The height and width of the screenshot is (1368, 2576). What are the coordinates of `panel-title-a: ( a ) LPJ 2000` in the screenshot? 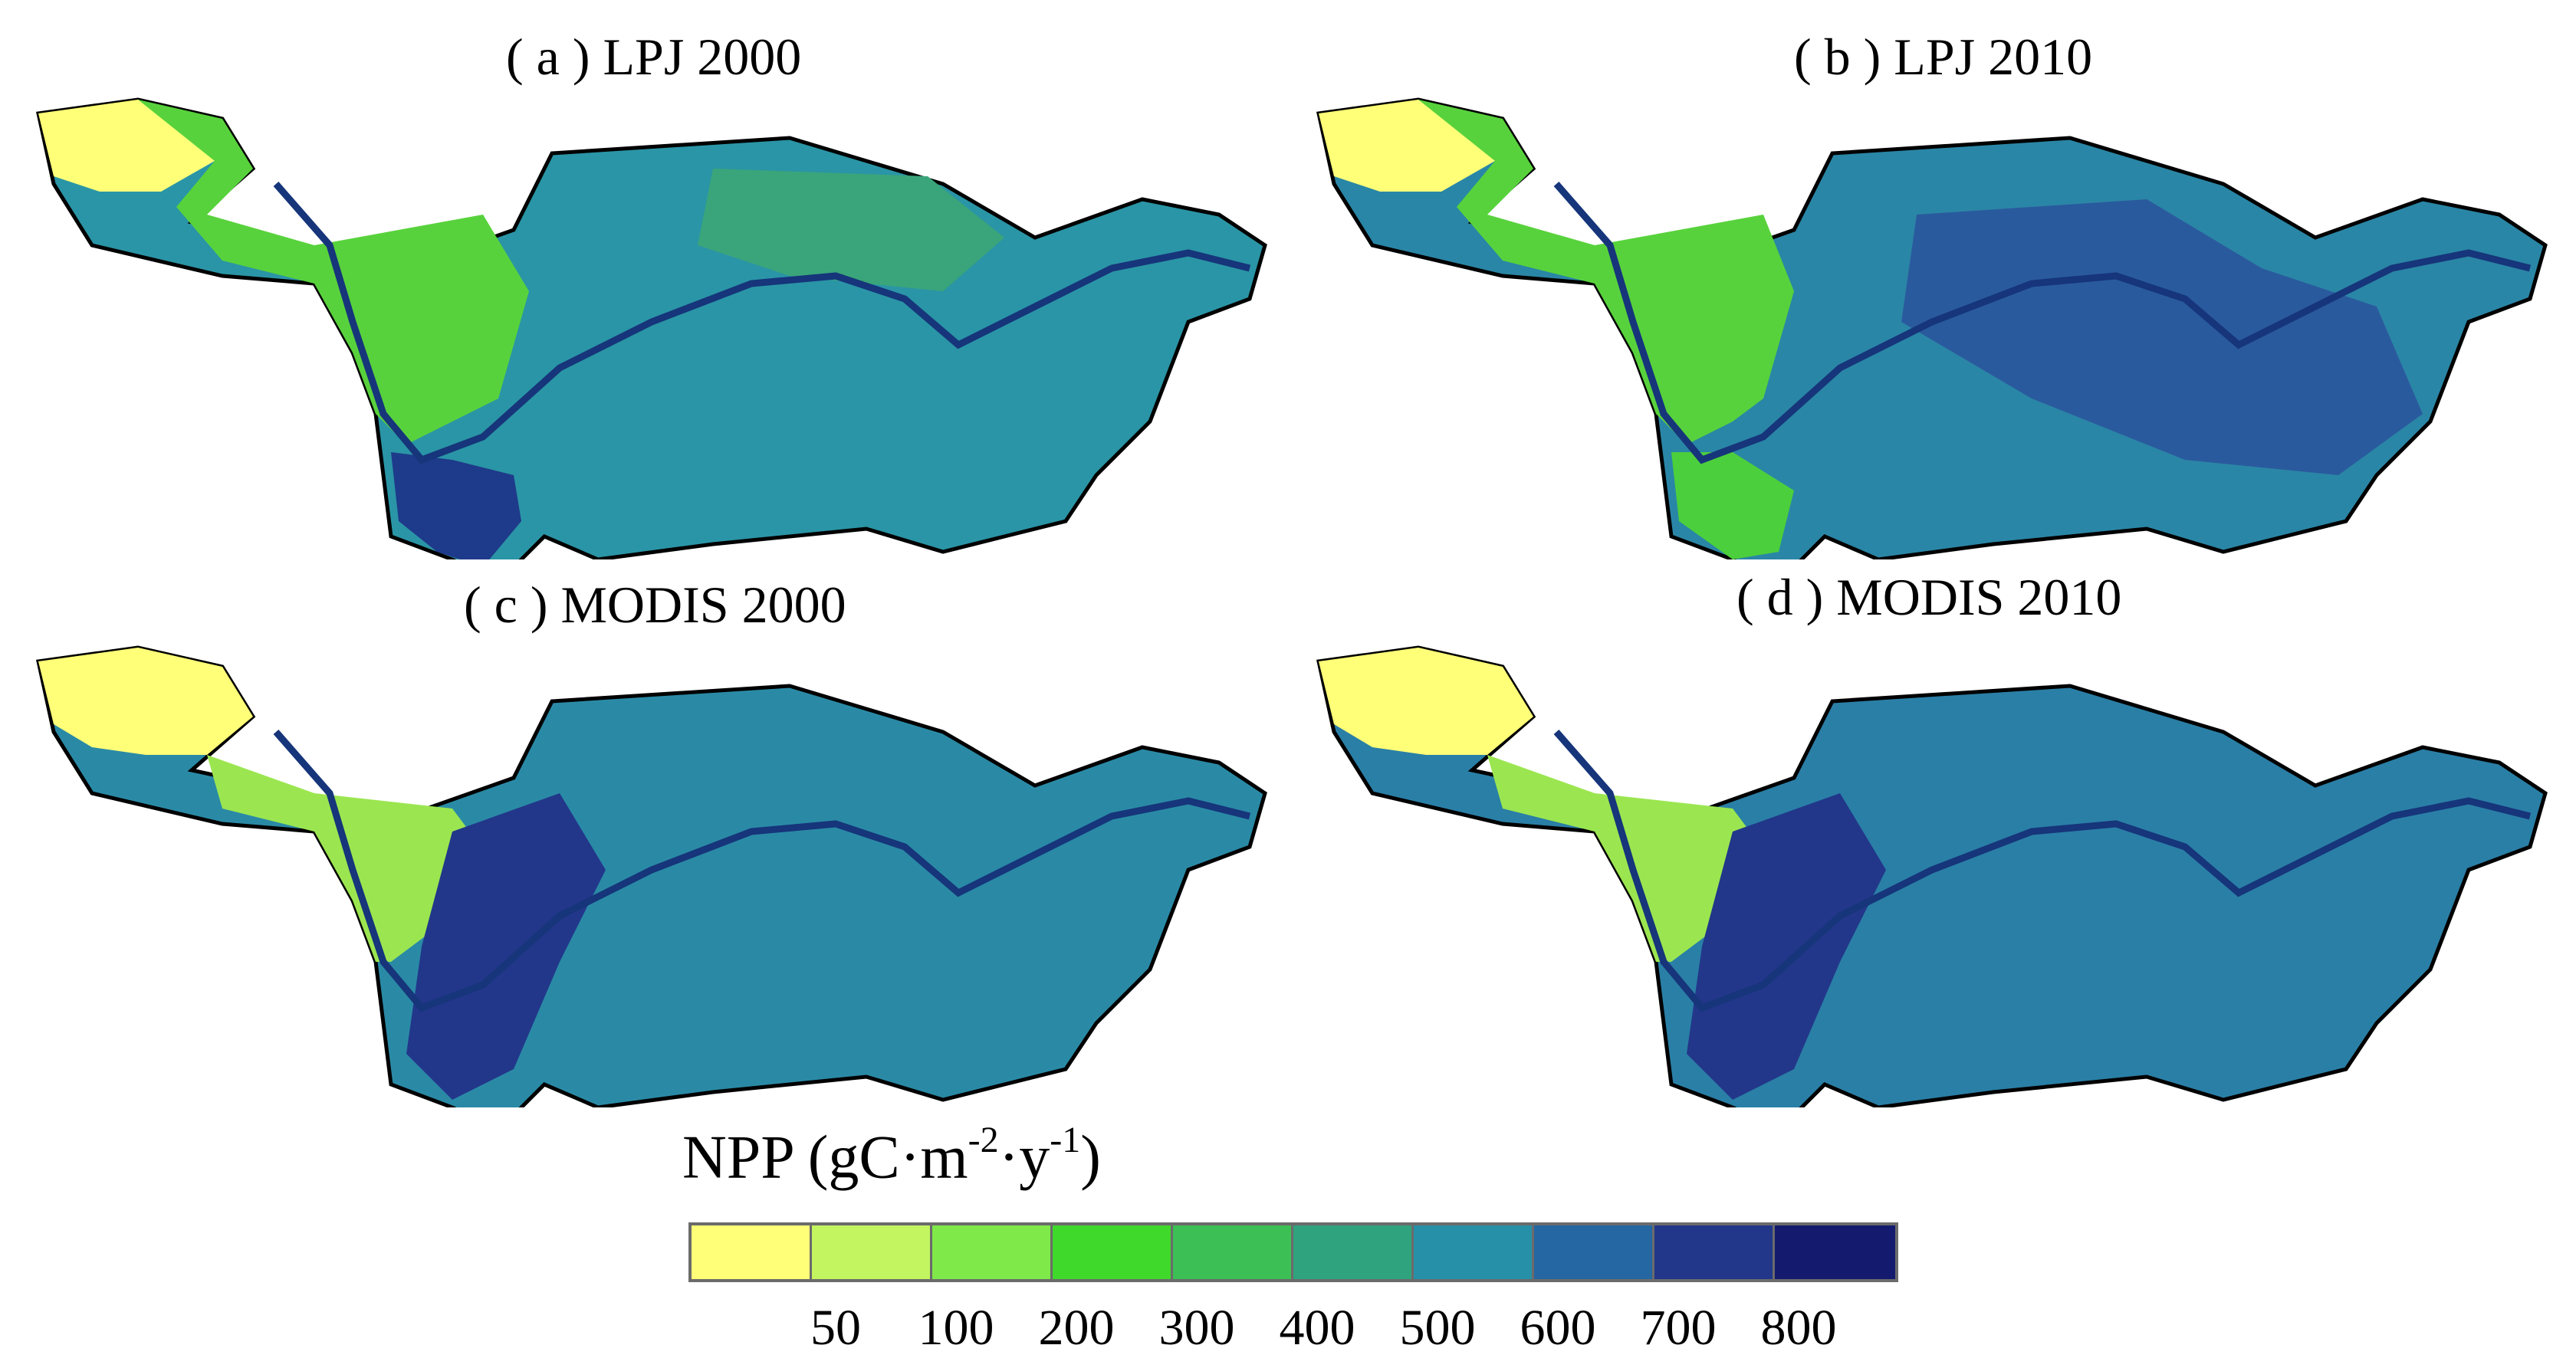 It's located at (654, 57).